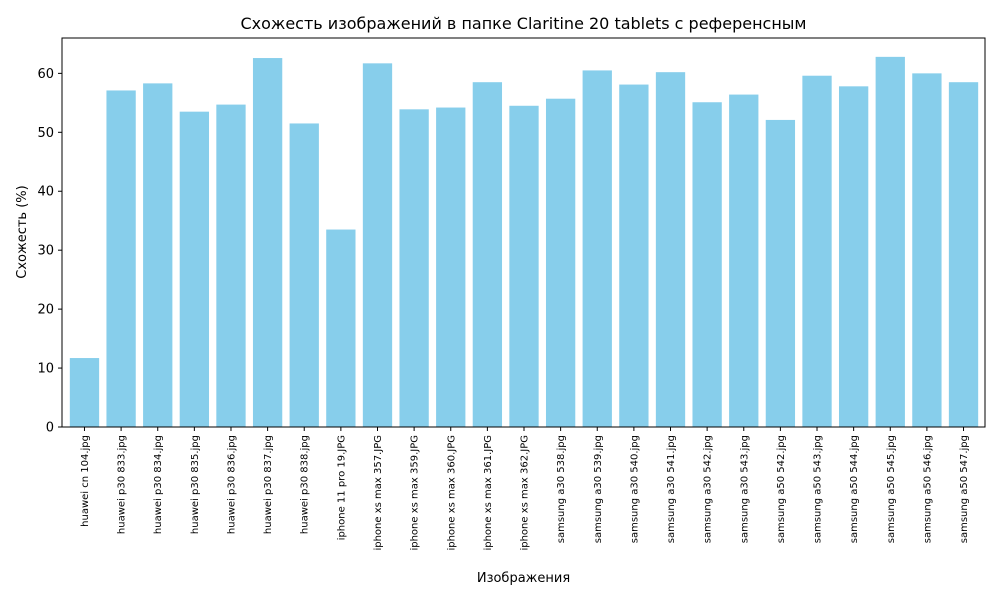  What do you see at coordinates (195, 484) in the screenshot?
I see `x-tick-label: huawei p30 835.jpg` at bounding box center [195, 484].